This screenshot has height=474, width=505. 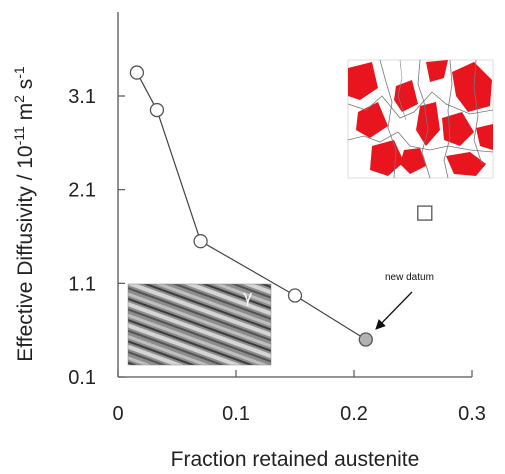 I want to click on annotation-arrow, so click(x=394, y=310).